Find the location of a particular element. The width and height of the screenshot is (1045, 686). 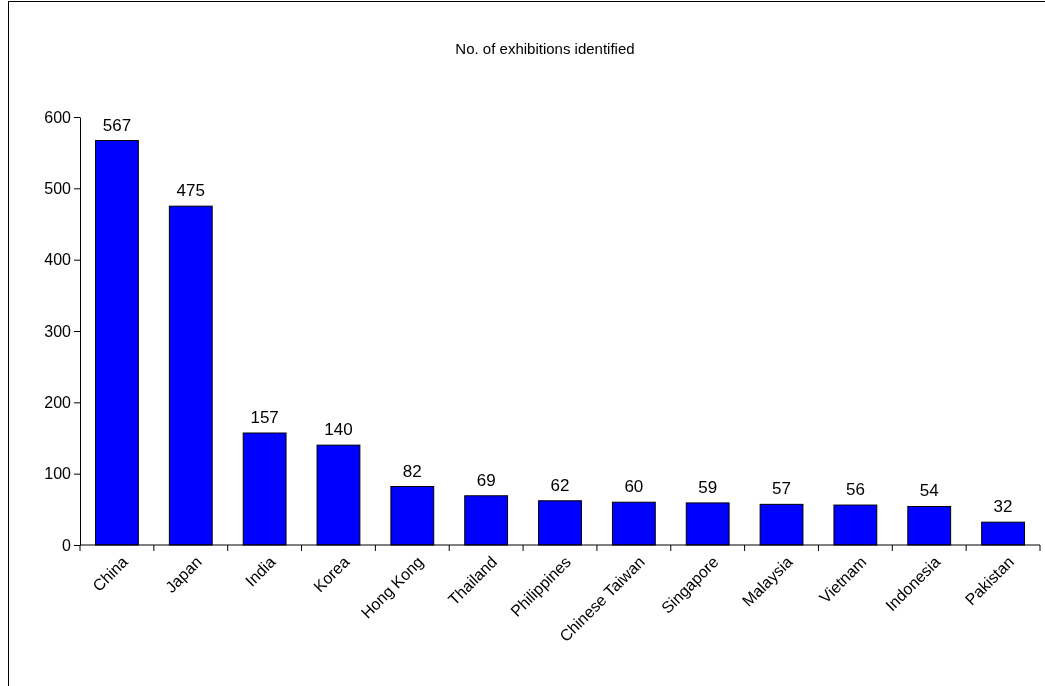

data-label: 62 is located at coordinates (560, 485).